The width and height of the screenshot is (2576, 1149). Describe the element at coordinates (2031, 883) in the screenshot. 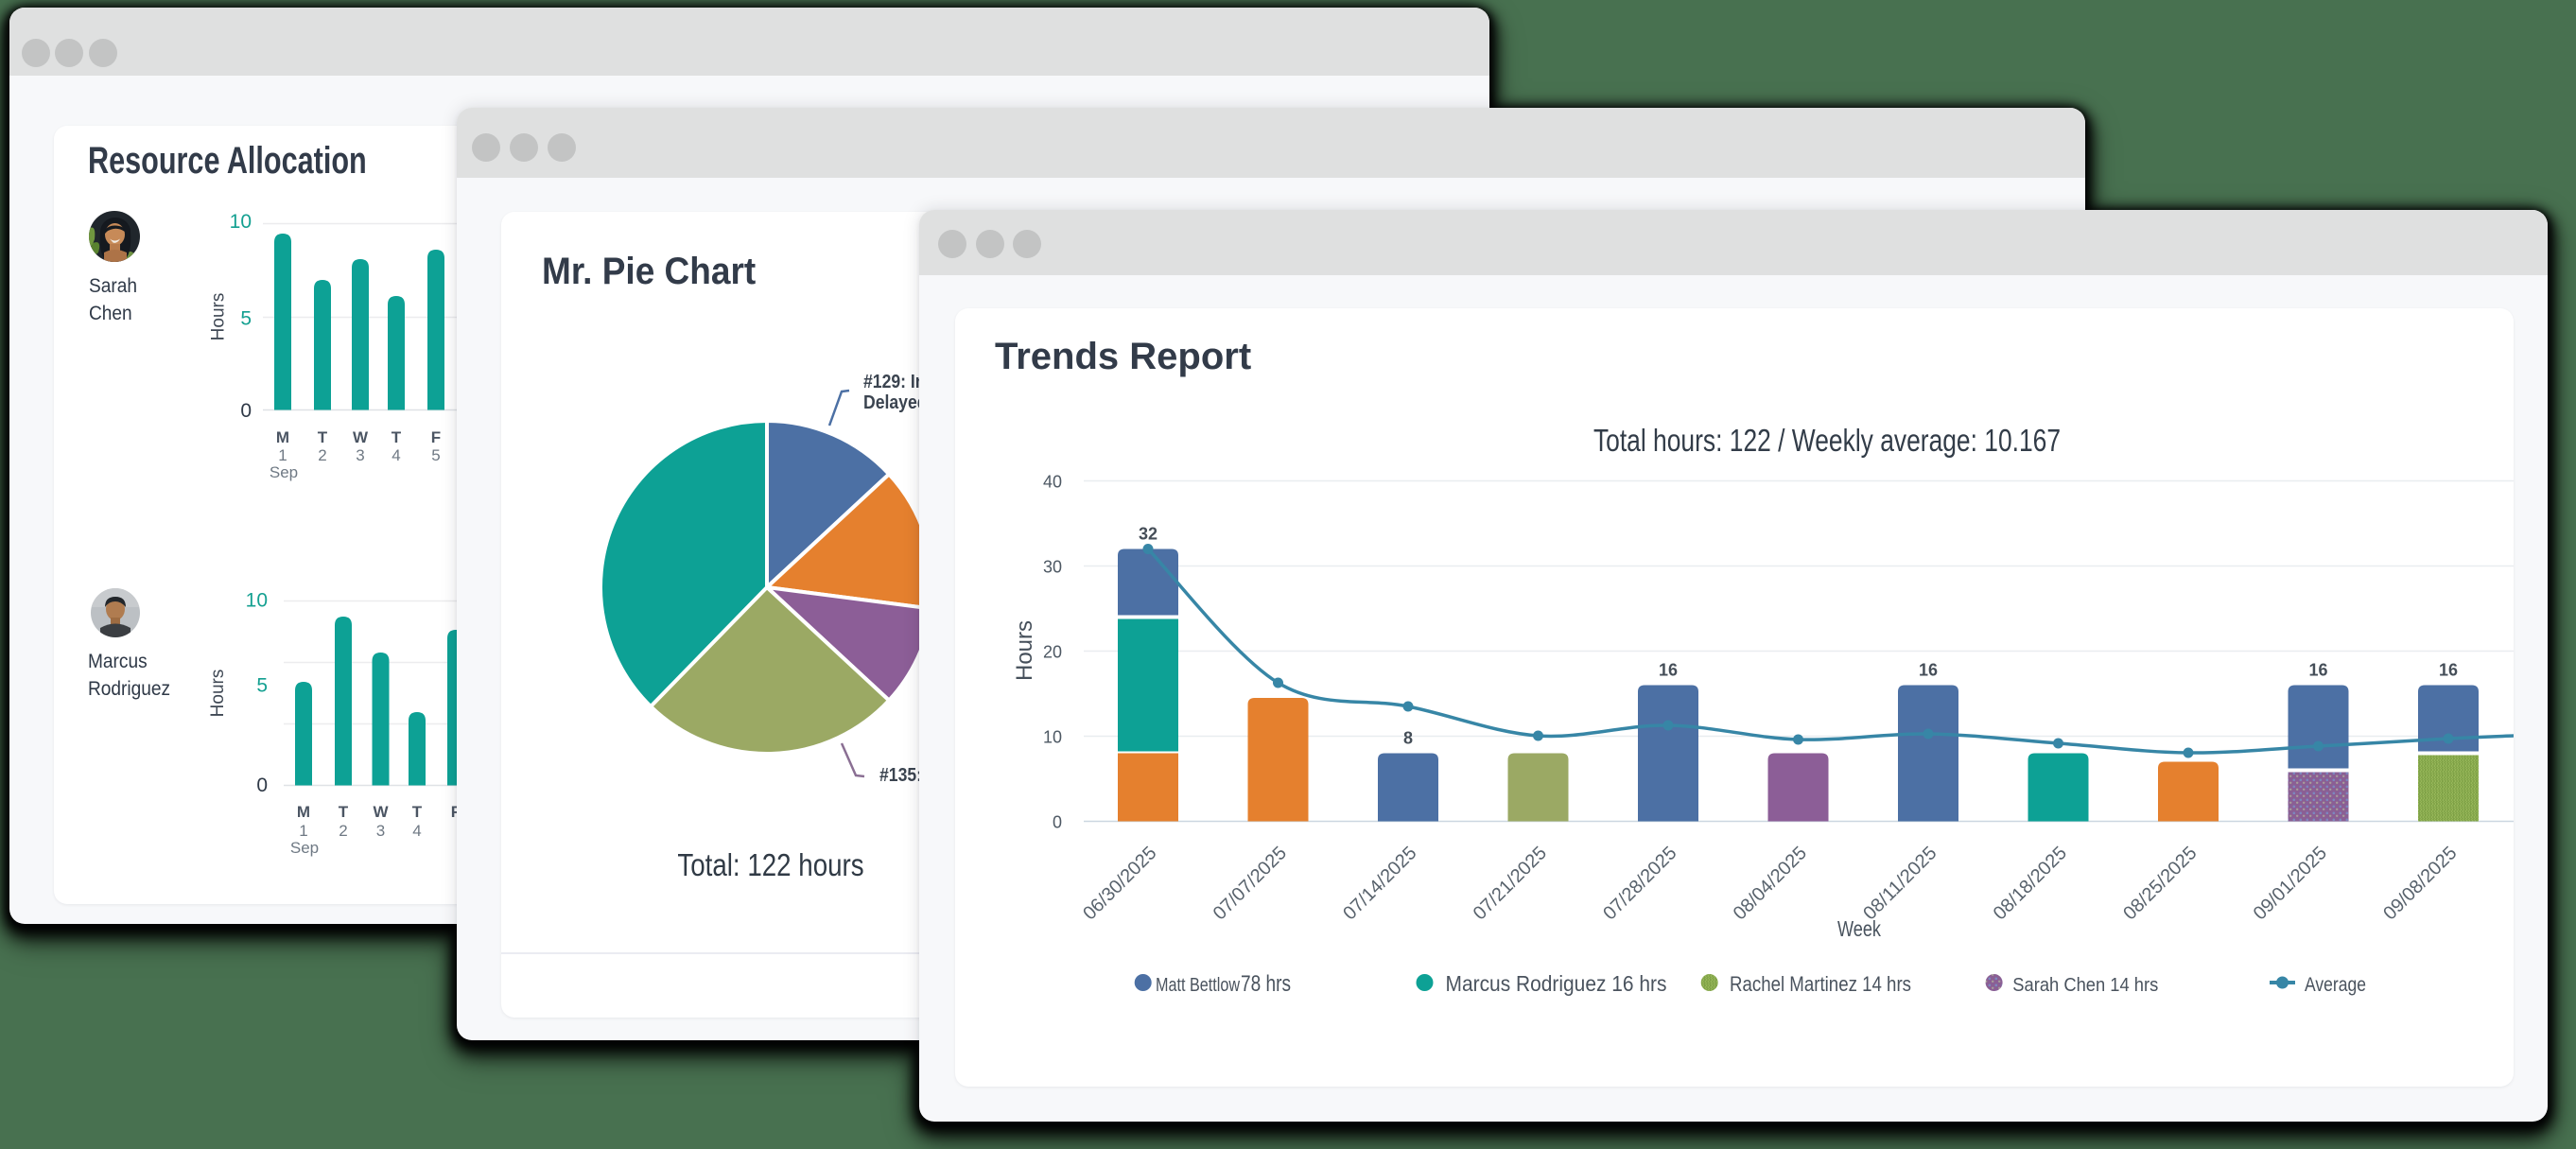

I see `svg-text: 08/18/2025` at that location.